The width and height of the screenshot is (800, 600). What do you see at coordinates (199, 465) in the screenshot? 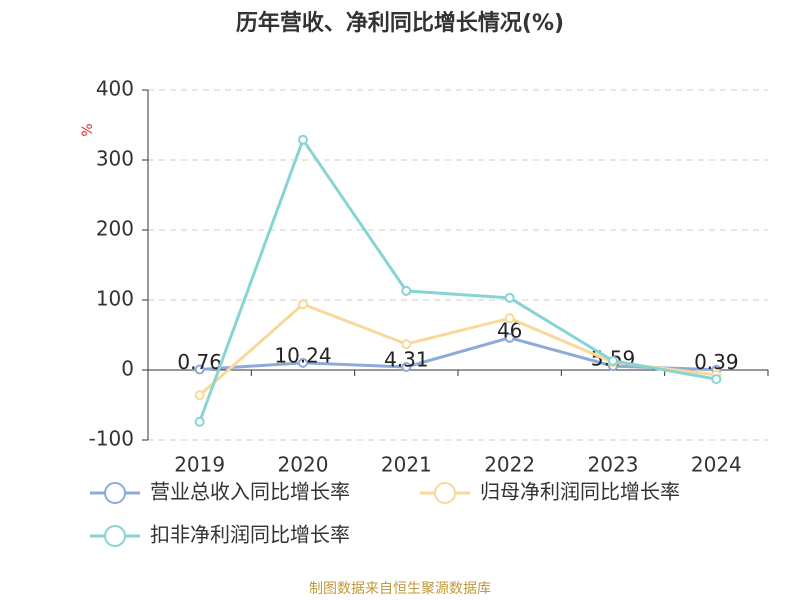
I see `x-tick-label: 2019` at bounding box center [199, 465].